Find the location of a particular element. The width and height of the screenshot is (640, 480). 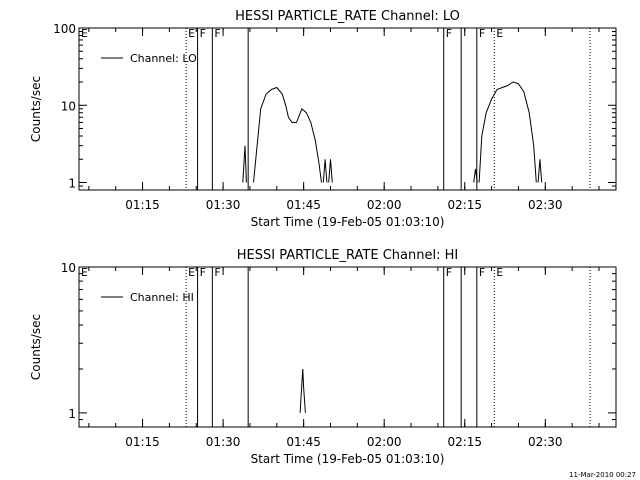

chart-title: HESSI PARTICLE_RATE Channel: HI is located at coordinates (347, 255).